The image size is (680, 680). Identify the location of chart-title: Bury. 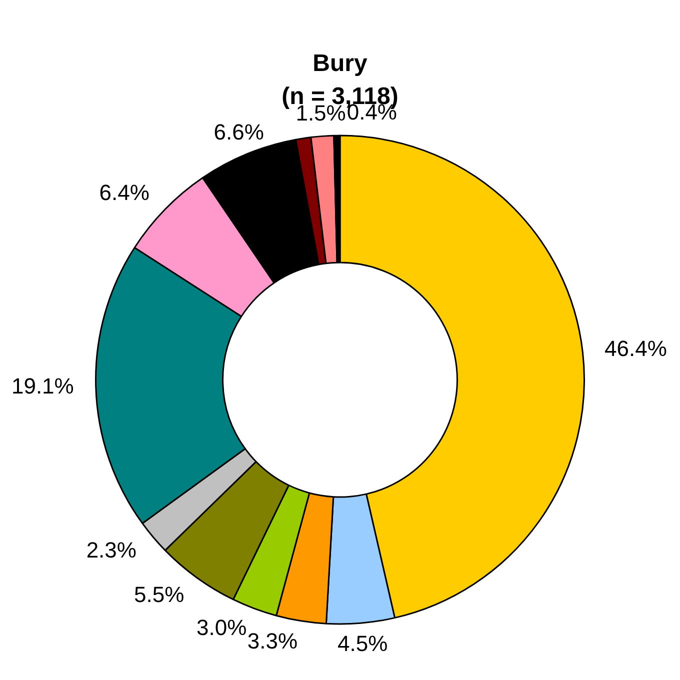
(340, 64).